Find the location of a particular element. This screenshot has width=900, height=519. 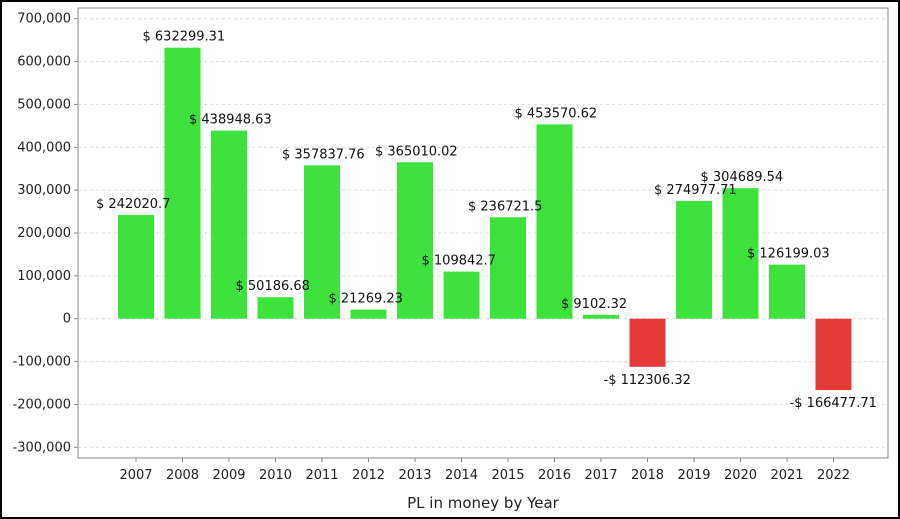

y-tick-label: 300,000 is located at coordinates (44, 190).